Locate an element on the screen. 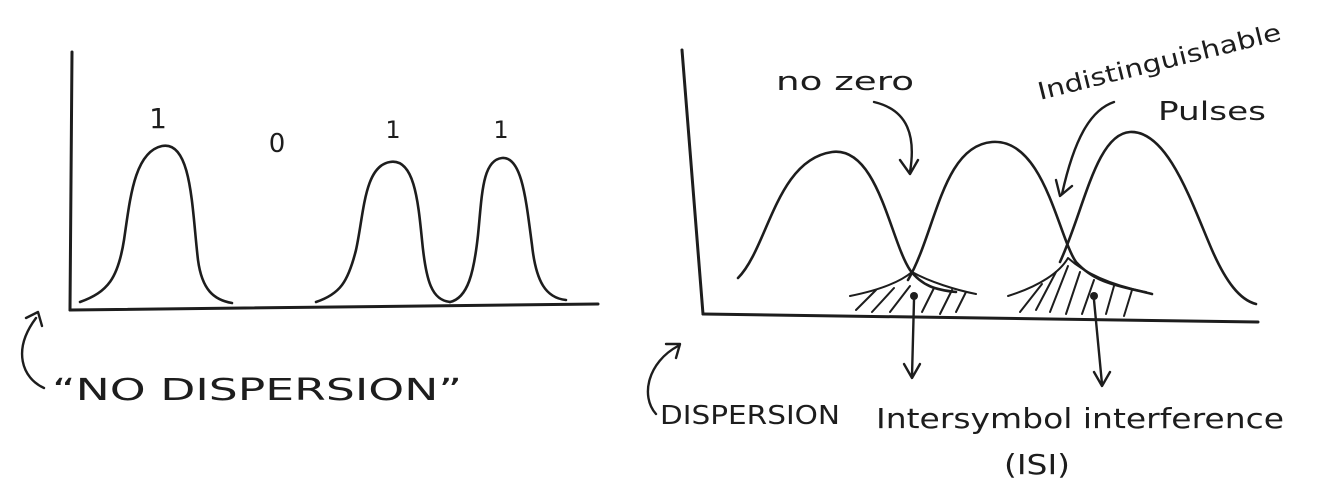 This screenshot has width=1320, height=498. left-y-axis is located at coordinates (71, 181).